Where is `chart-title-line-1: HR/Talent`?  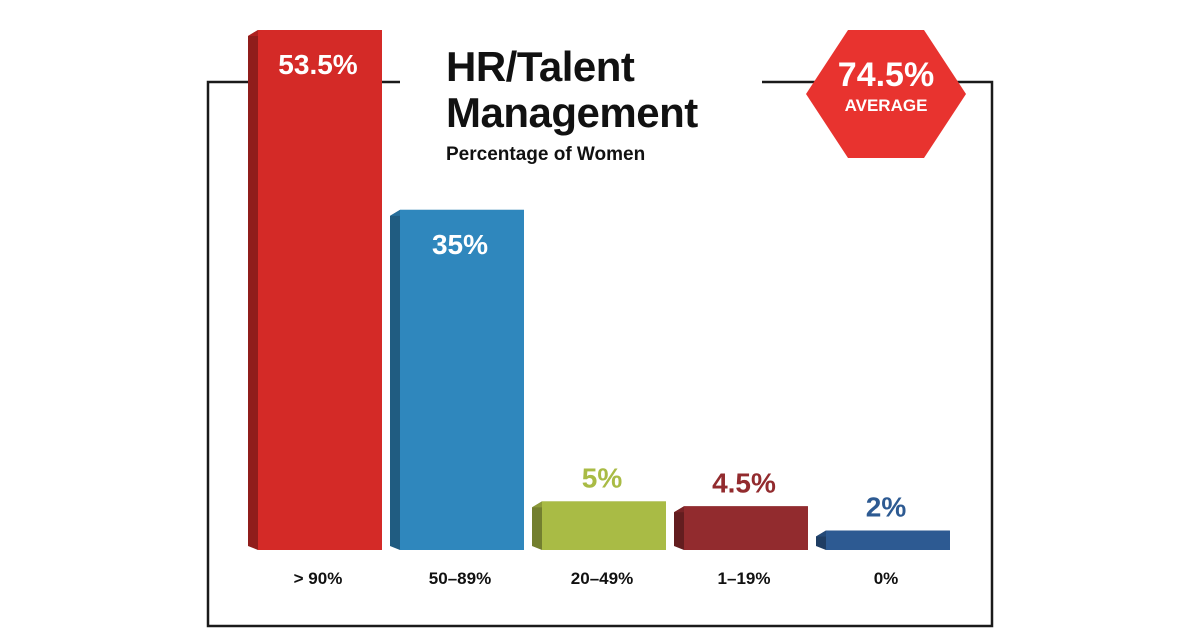 chart-title-line-1: HR/Talent is located at coordinates (540, 66).